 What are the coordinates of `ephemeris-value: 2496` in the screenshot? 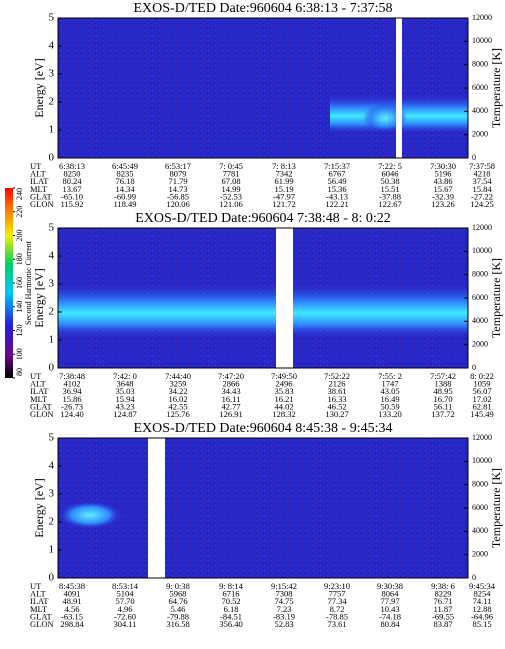 It's located at (284, 384).